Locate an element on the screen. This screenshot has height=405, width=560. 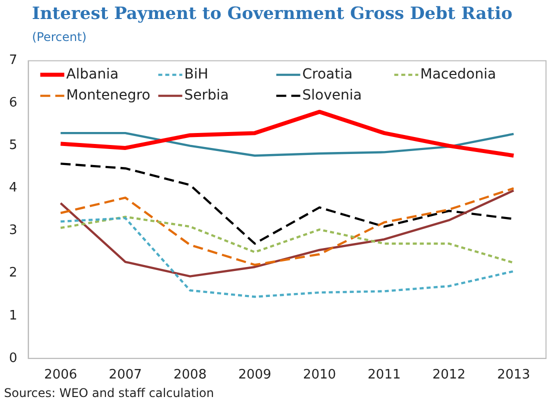
y-tick-label: 3 is located at coordinates (13, 230).